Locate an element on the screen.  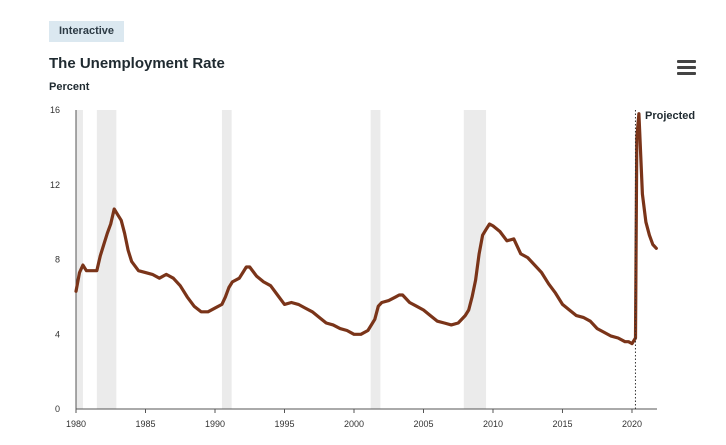
x-tick-label-1980: 1980 is located at coordinates (76, 424).